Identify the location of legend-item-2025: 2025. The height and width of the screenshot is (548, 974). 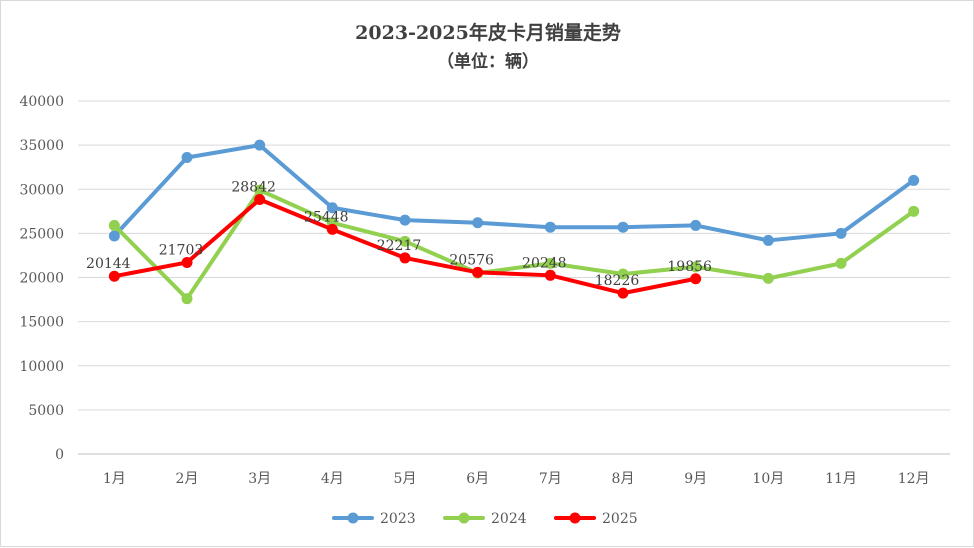
(596, 519).